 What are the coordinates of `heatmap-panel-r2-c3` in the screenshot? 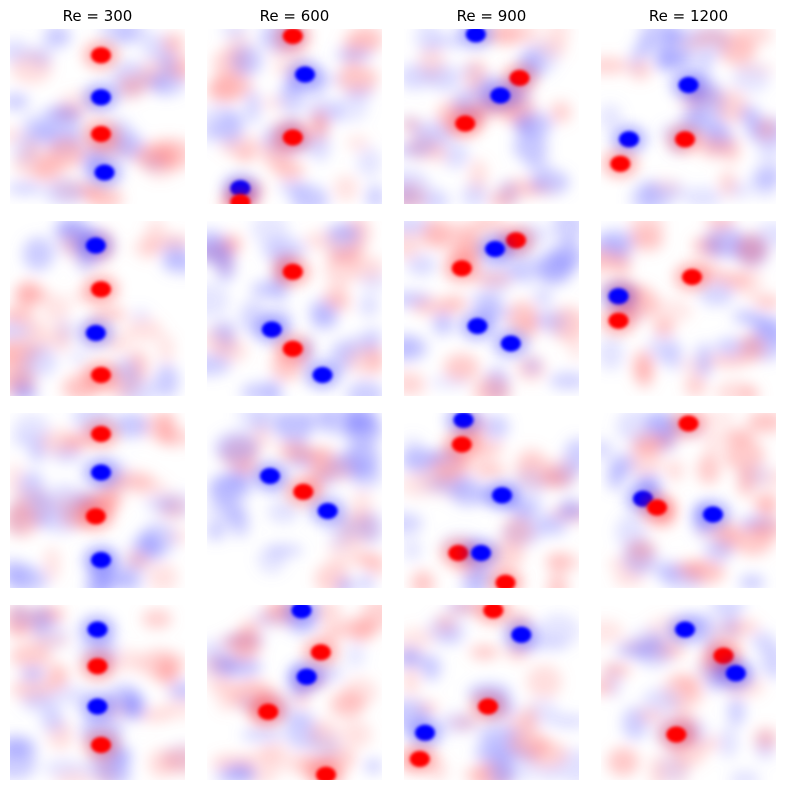 It's located at (491, 308).